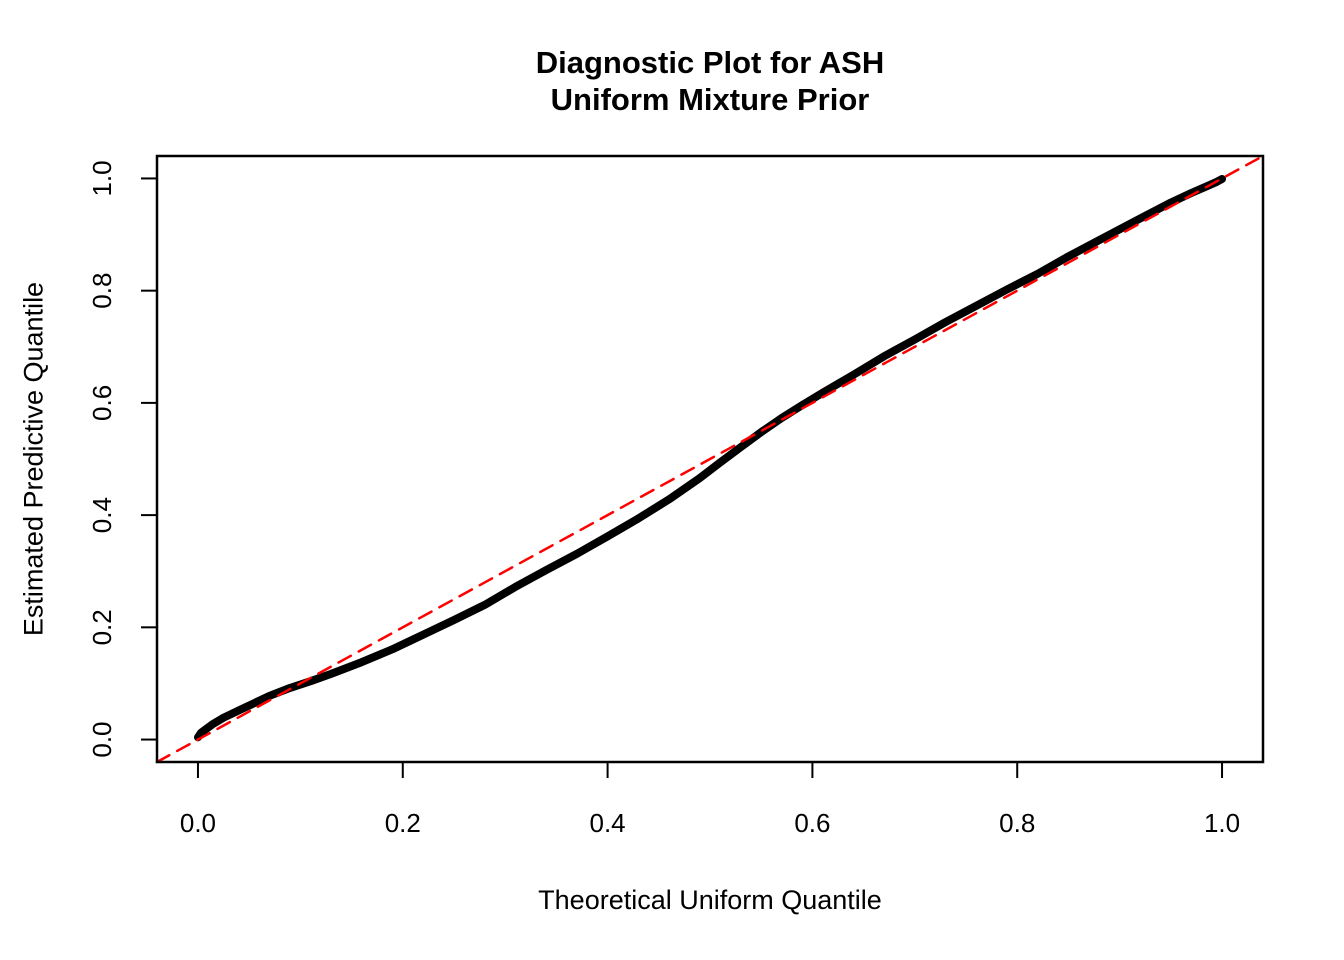 Image resolution: width=1344 pixels, height=960 pixels. I want to click on y-tick-label: 1.0, so click(102, 178).